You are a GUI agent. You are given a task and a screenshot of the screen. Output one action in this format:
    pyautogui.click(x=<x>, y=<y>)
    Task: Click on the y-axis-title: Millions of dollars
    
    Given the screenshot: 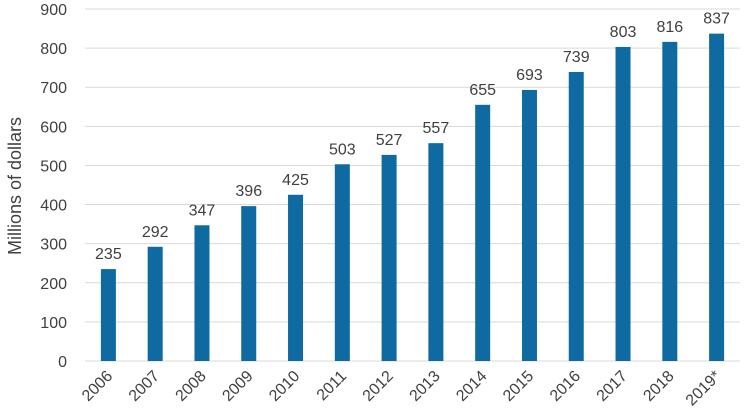 What is the action you would take?
    pyautogui.click(x=15, y=186)
    